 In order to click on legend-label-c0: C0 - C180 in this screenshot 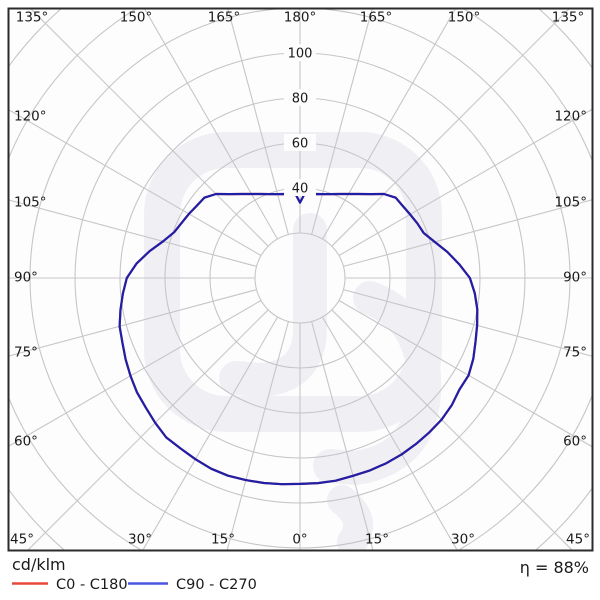, I will do `click(92, 585)`.